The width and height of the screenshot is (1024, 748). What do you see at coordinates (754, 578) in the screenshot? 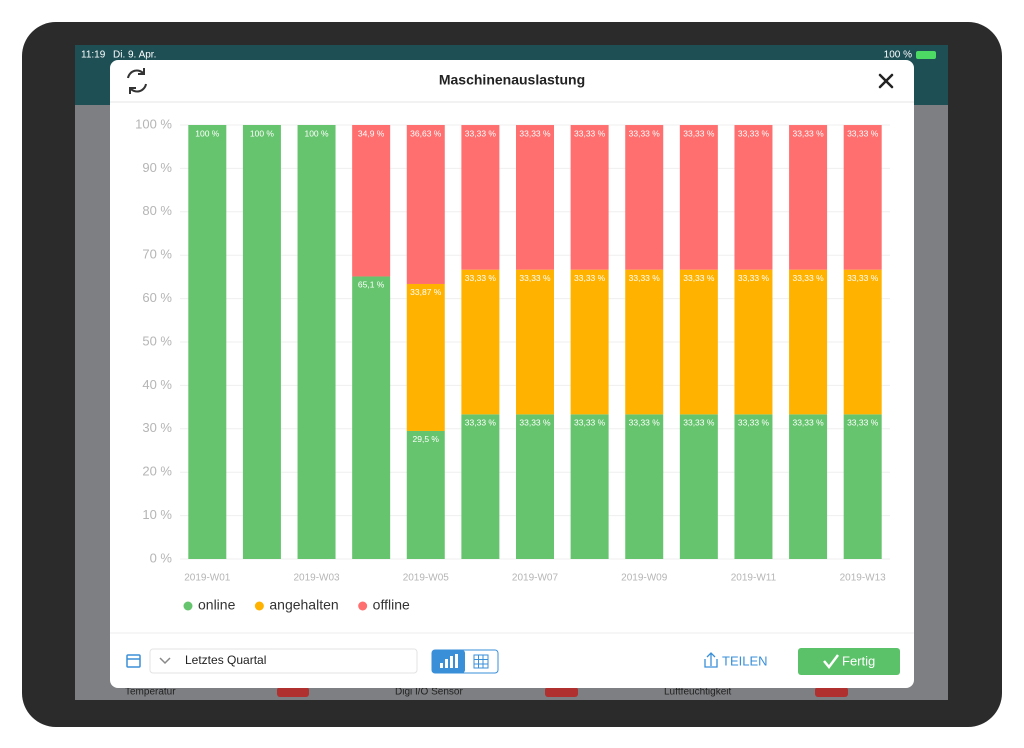
I see `x-tick-label: 2019-W11` at bounding box center [754, 578].